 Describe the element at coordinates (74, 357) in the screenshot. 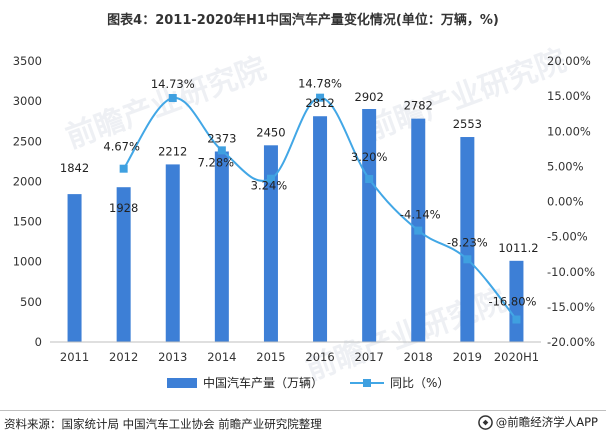

I see `x-axis-tick-label: 2011` at that location.